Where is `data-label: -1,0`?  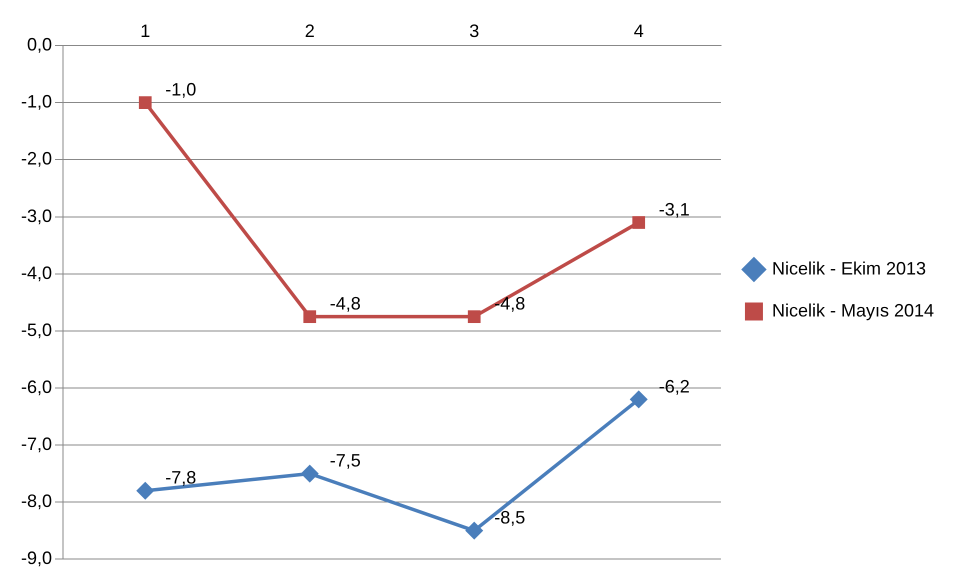 data-label: -1,0 is located at coordinates (180, 90).